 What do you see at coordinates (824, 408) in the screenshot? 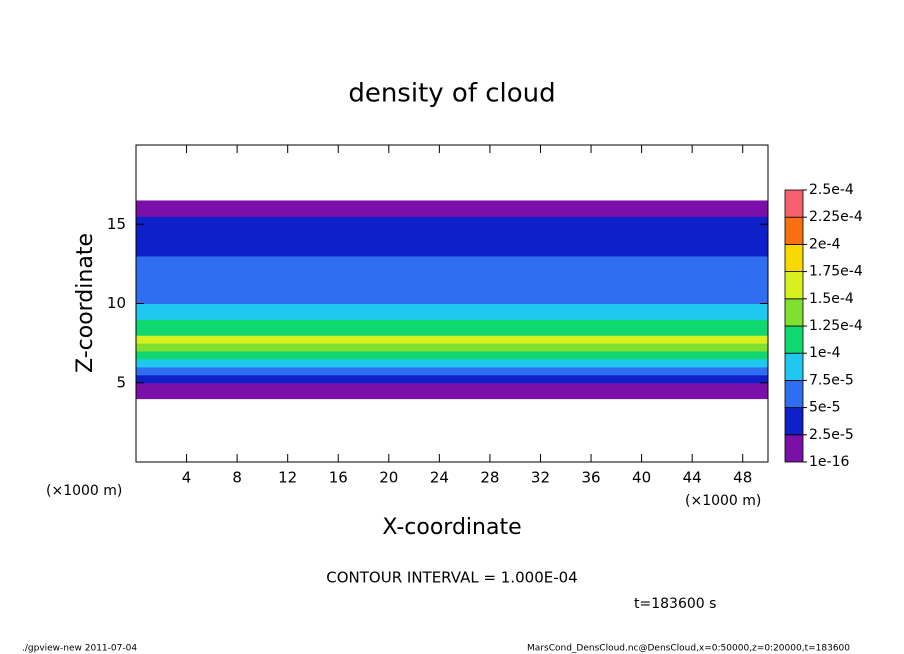
I see `colorbar-label: 5e-5` at bounding box center [824, 408].